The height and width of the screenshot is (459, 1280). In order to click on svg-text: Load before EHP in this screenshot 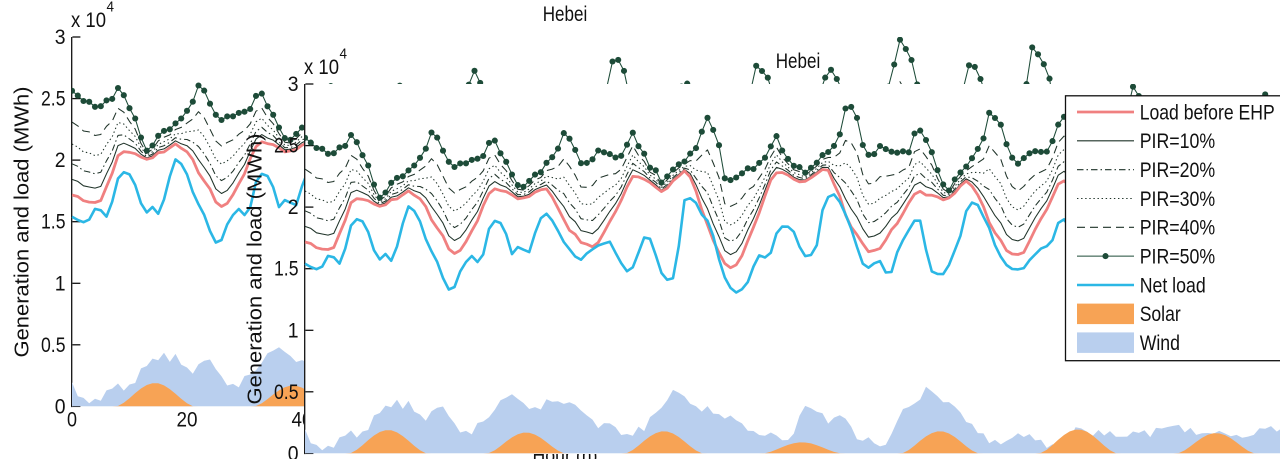, I will do `click(1207, 112)`.